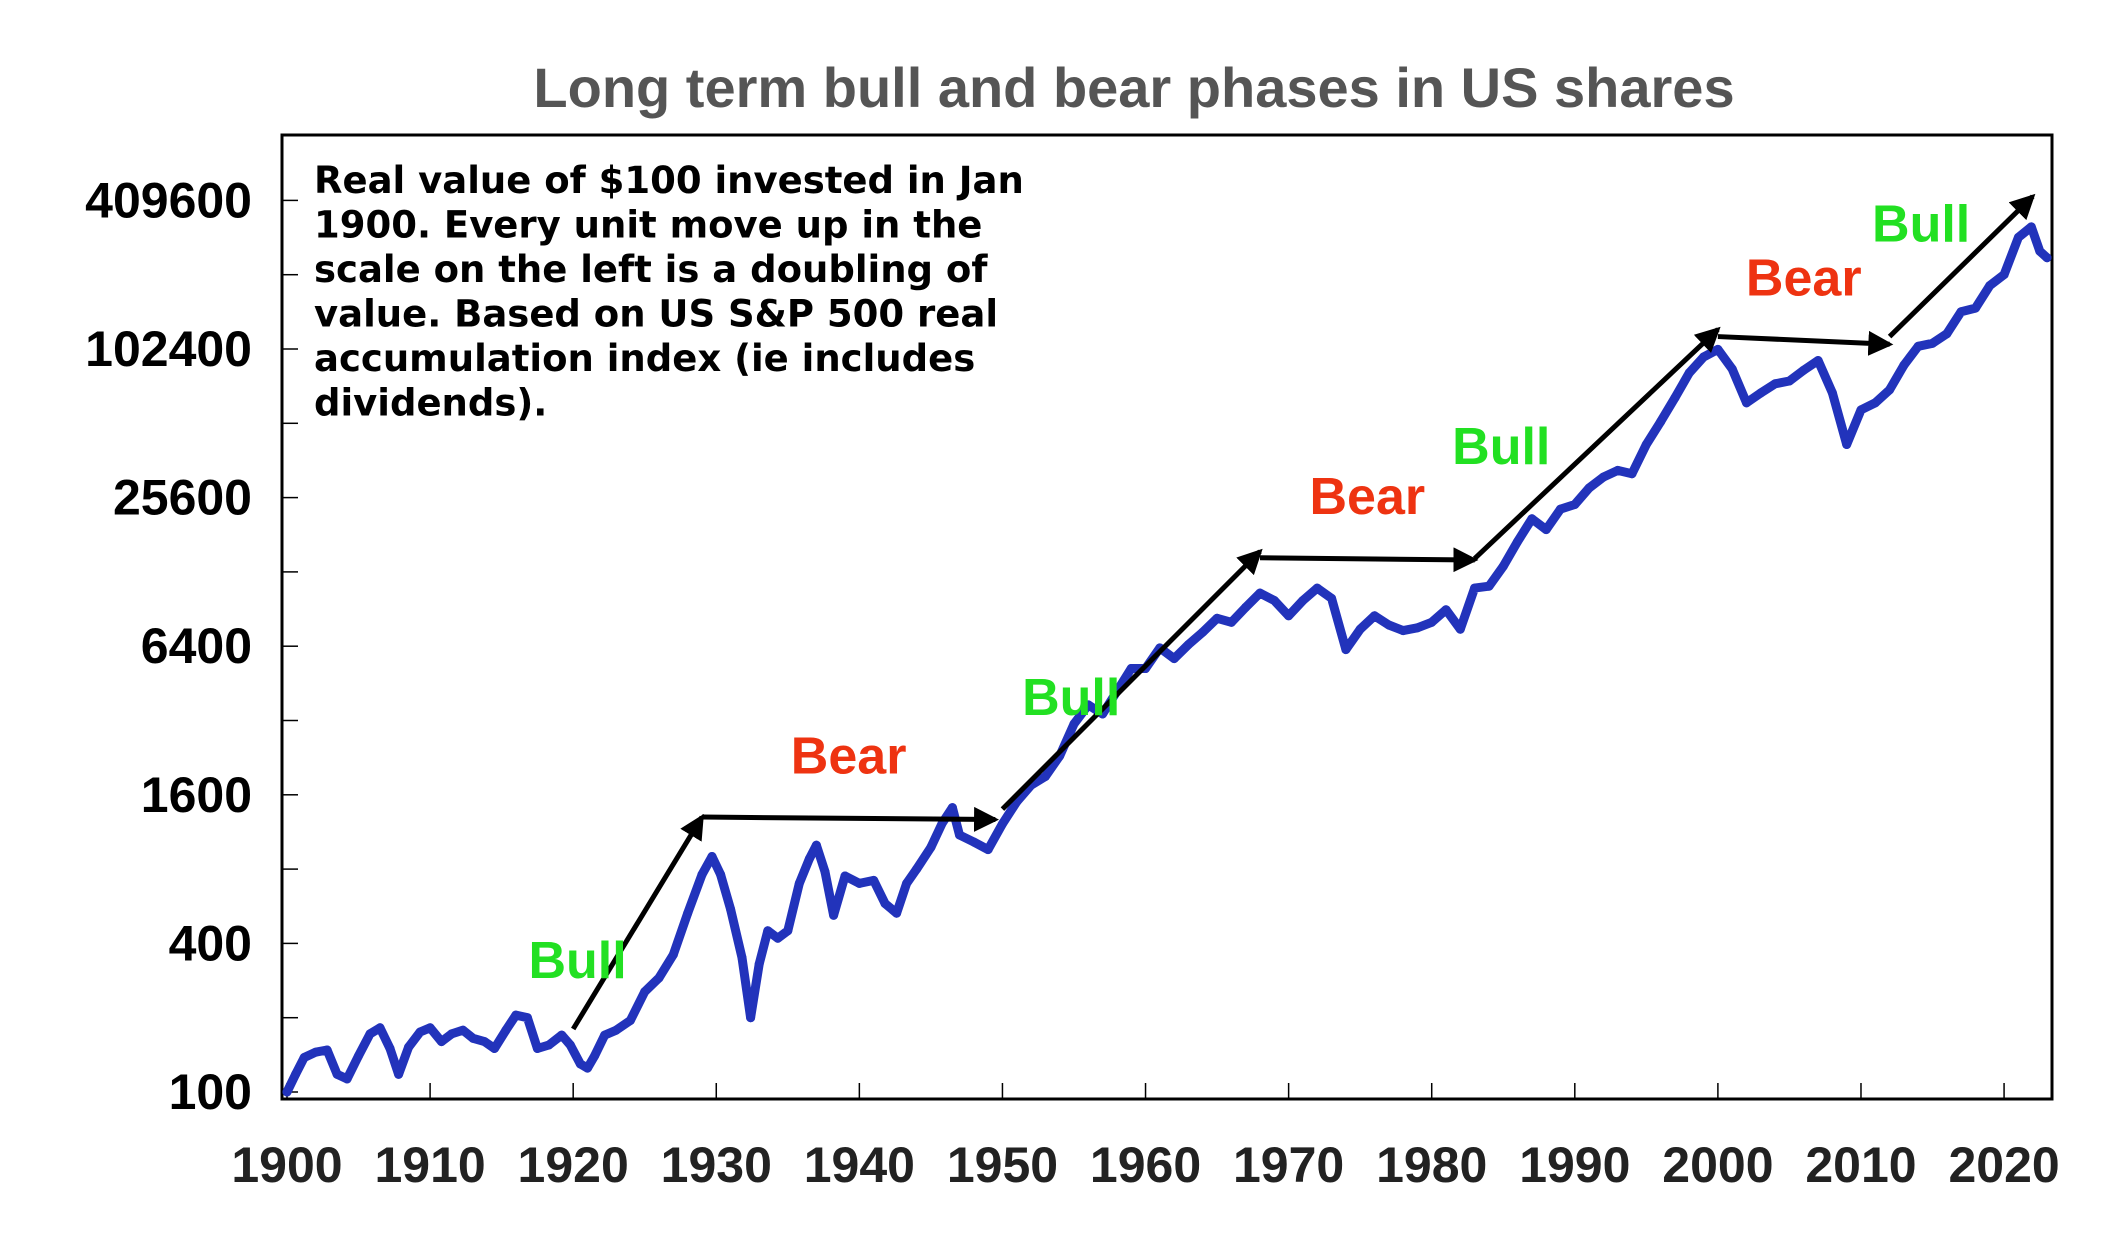  What do you see at coordinates (1431, 1165) in the screenshot?
I see `x-tick-label: 1980` at bounding box center [1431, 1165].